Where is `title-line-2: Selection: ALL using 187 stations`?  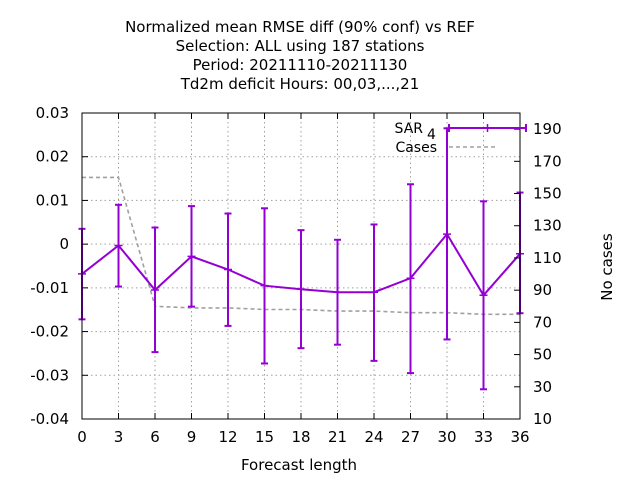
title-line-2: Selection: ALL using 187 stations is located at coordinates (300, 46).